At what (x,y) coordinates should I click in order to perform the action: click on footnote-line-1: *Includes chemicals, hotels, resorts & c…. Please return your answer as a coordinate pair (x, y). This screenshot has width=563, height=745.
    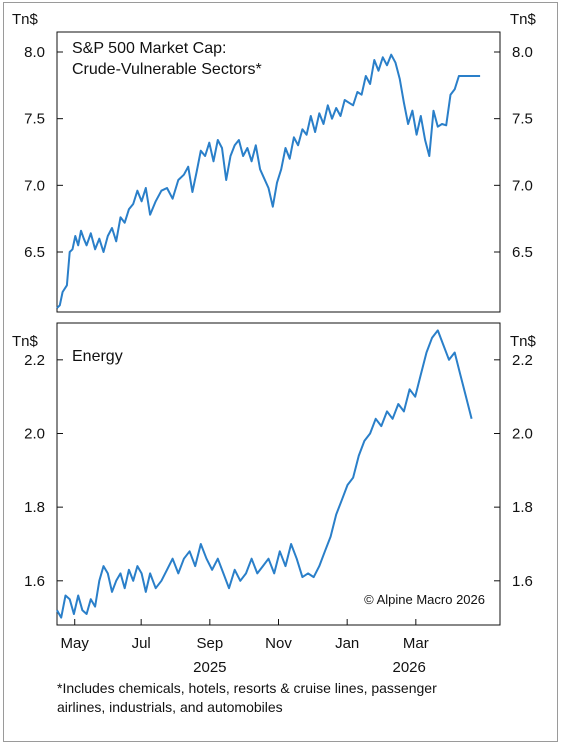
    Looking at the image, I should click on (247, 688).